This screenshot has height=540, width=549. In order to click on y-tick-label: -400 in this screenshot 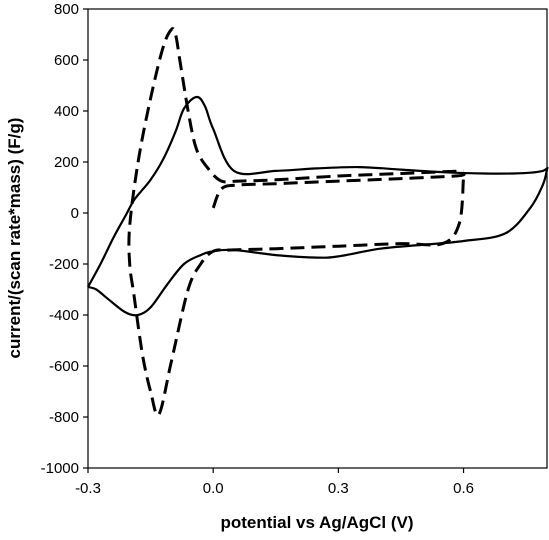, I will do `click(64, 315)`.